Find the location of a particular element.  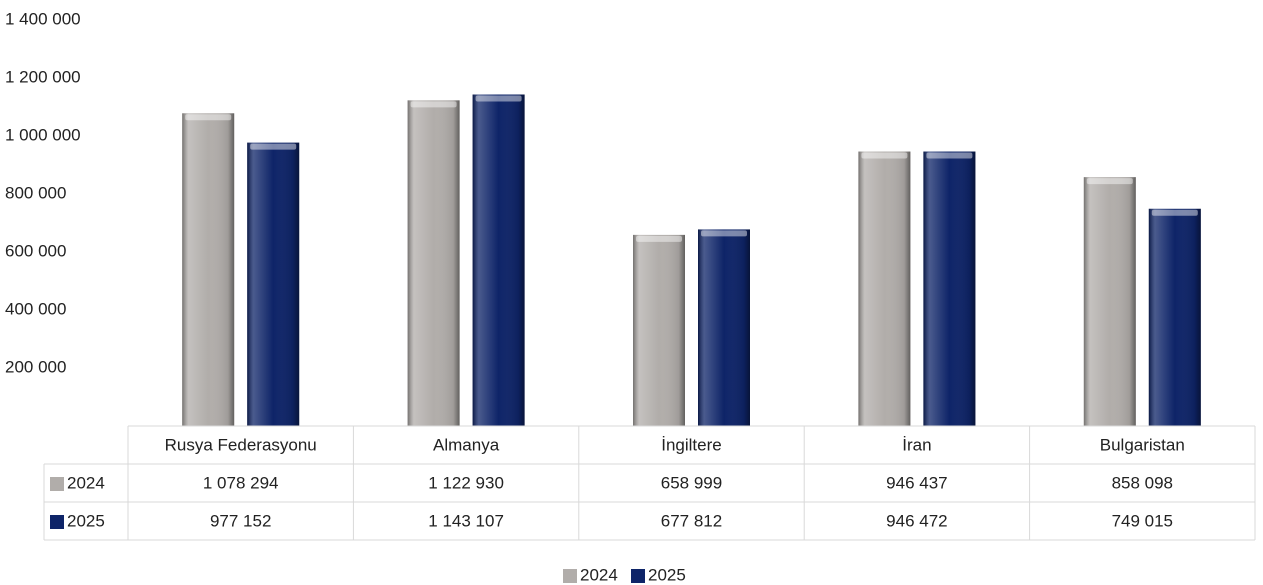

table-cell: 1 122 930 is located at coordinates (466, 482).